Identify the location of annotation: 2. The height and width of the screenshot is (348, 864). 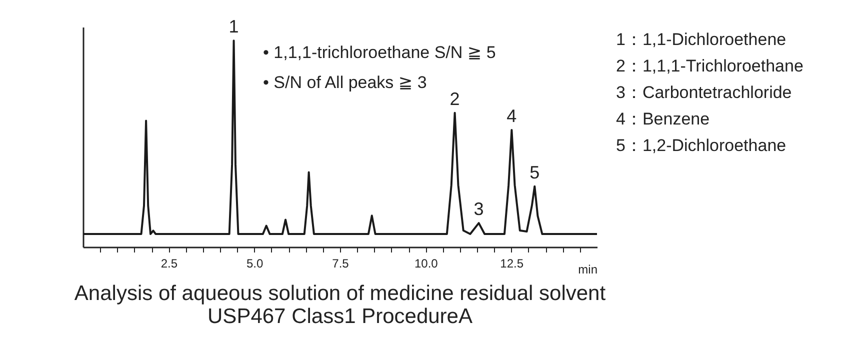
(455, 98).